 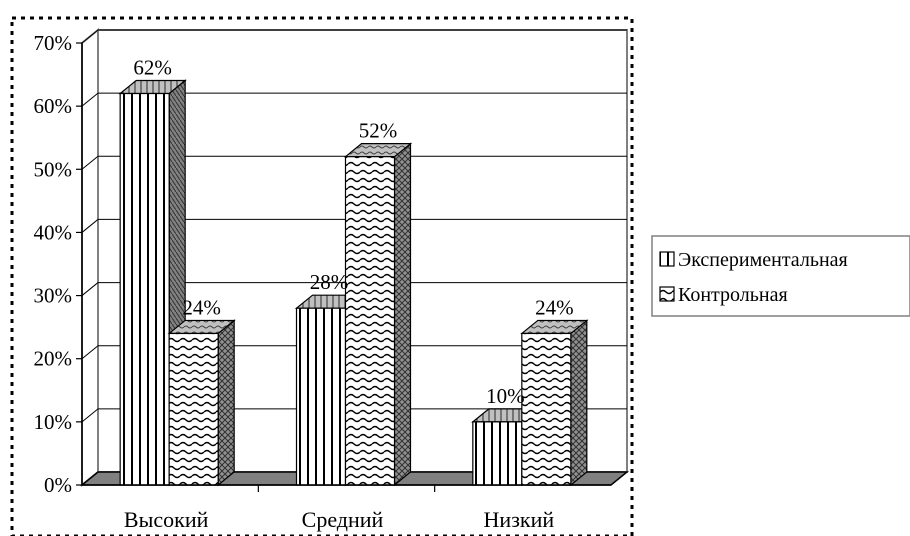 What do you see at coordinates (90, 257) in the screenshot?
I see `left-wall` at bounding box center [90, 257].